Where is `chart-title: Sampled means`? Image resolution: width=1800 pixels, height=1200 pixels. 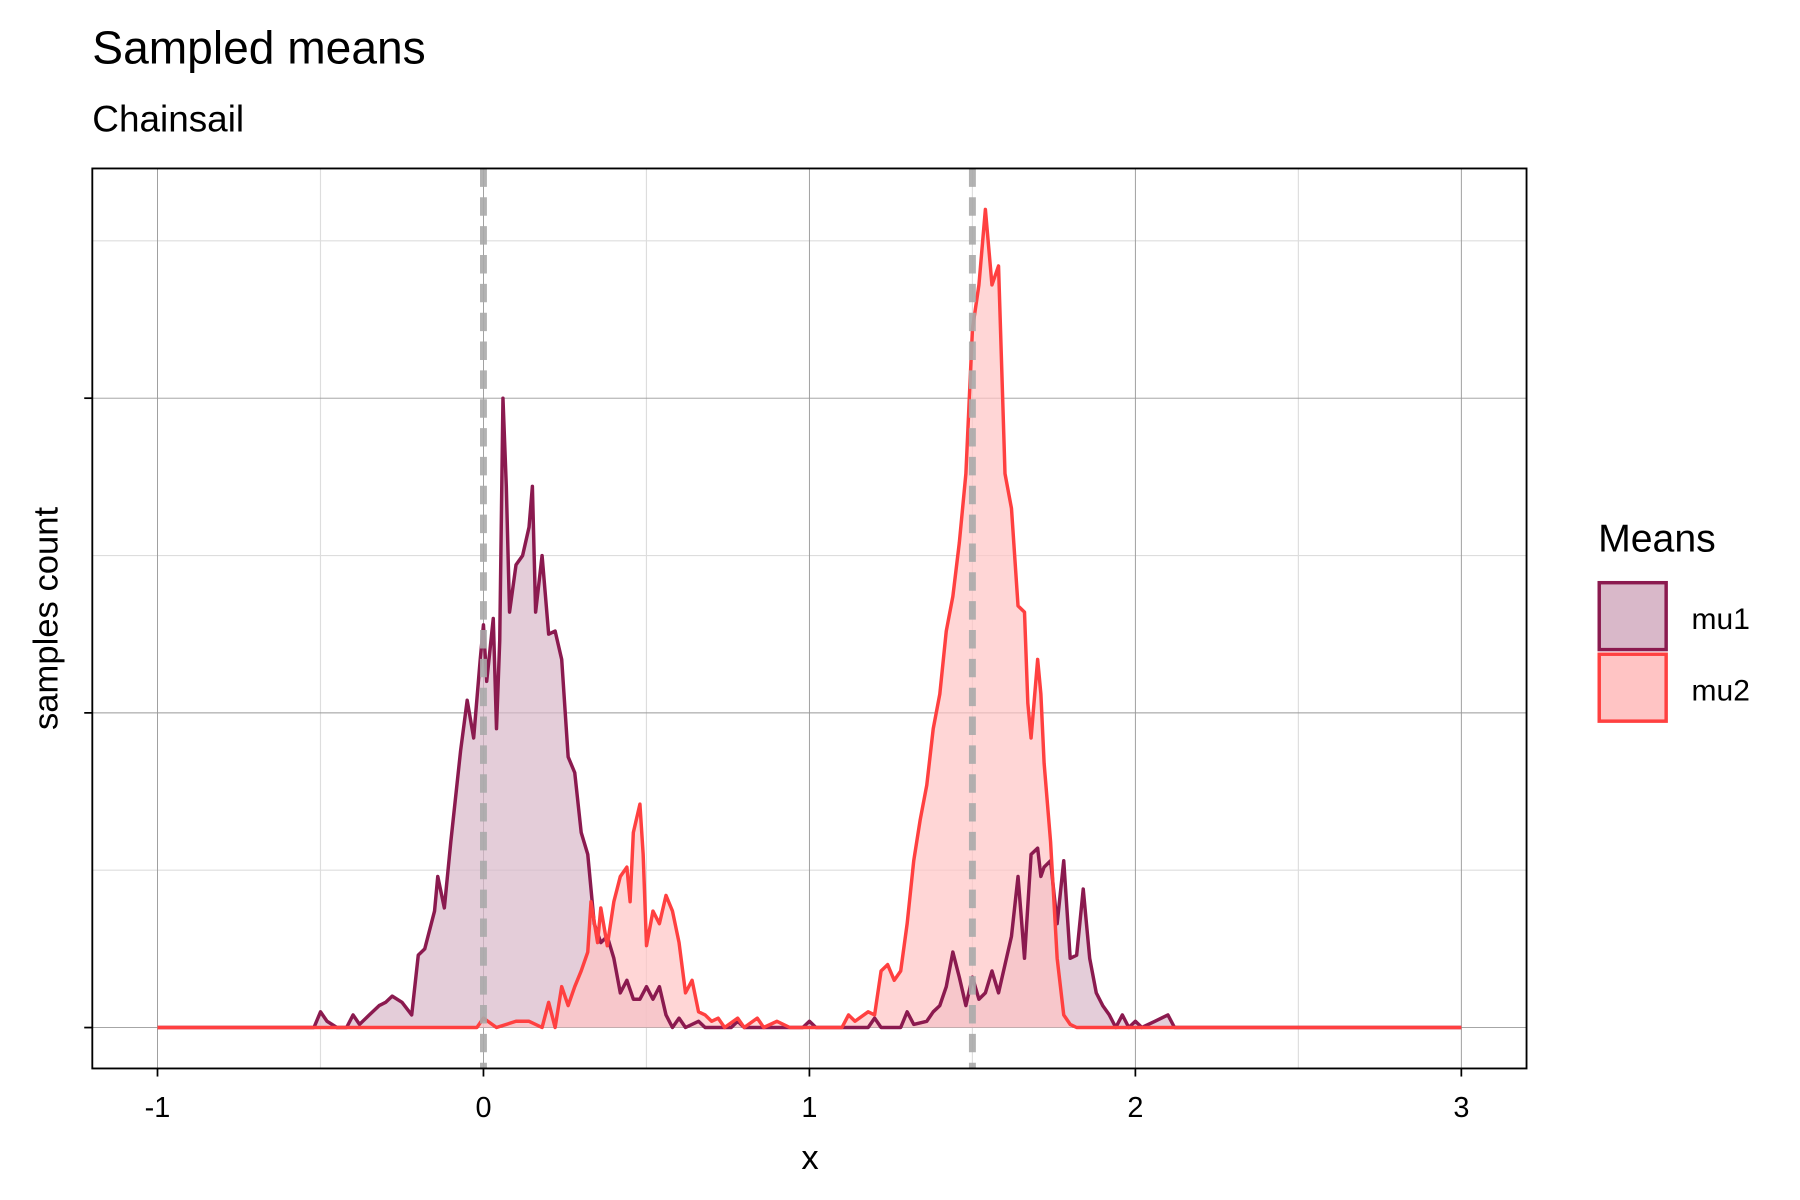 chart-title: Sampled means is located at coordinates (258, 47).